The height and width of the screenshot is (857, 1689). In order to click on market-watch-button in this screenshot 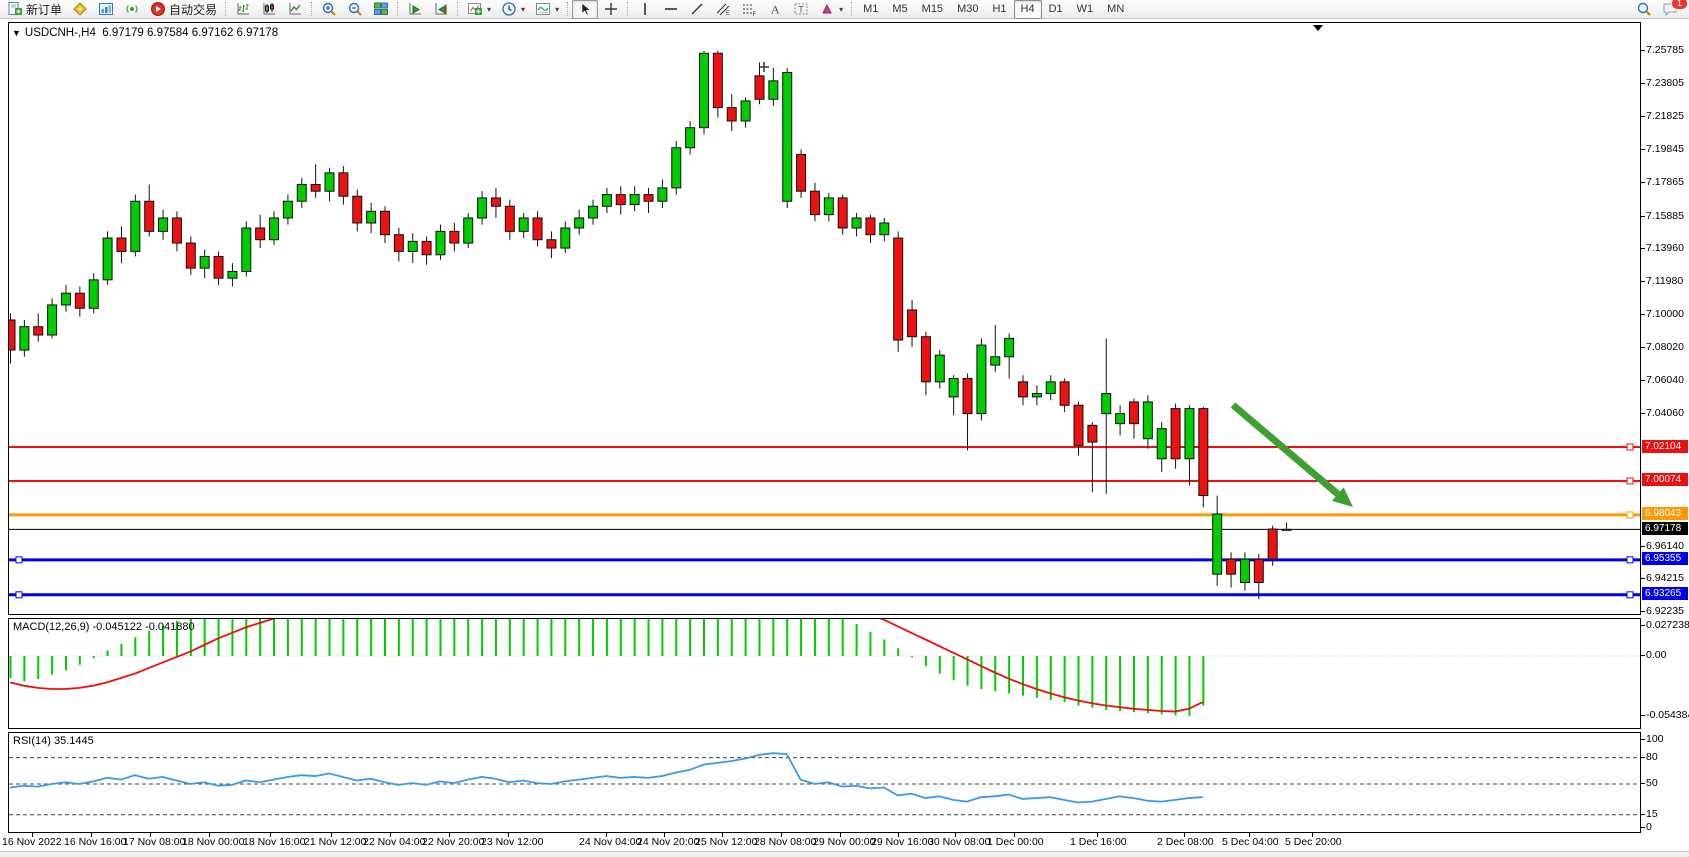, I will do `click(80, 9)`.